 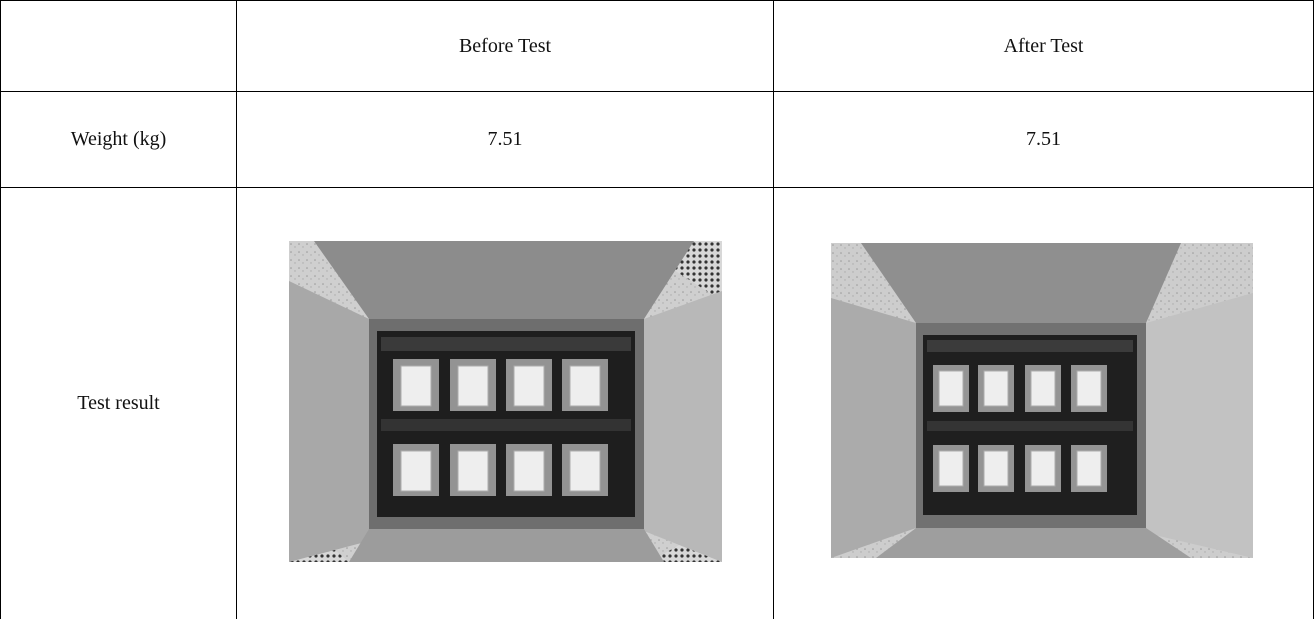 I want to click on header-before-test: Before Test, so click(x=505, y=45).